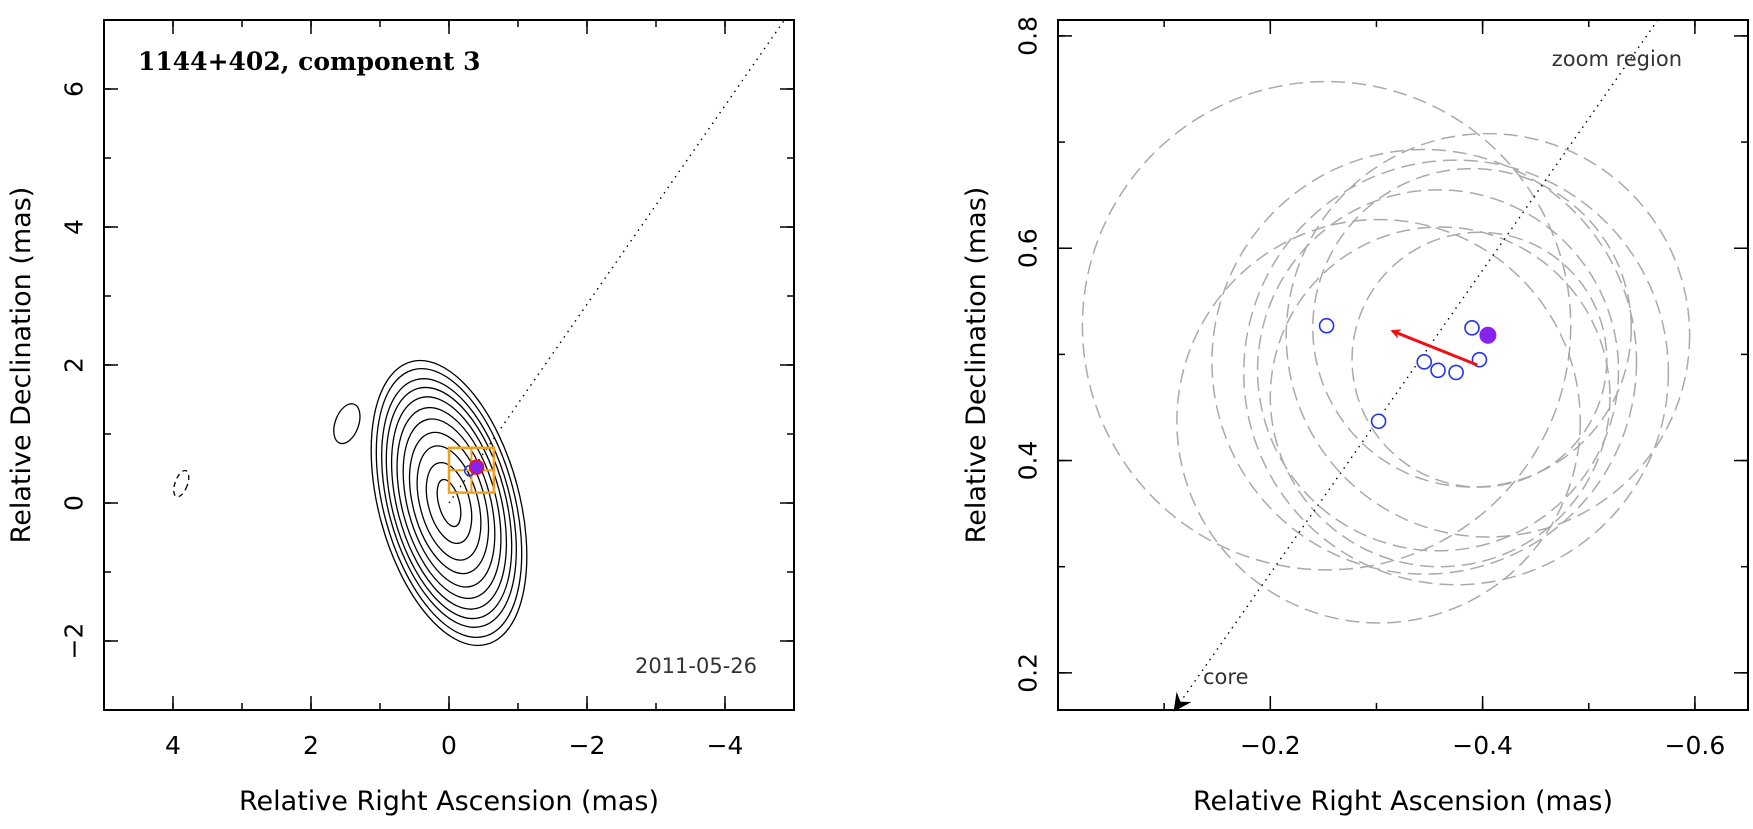 The height and width of the screenshot is (829, 1753). What do you see at coordinates (696, 666) in the screenshot?
I see `epoch-date: 2011-05-26` at bounding box center [696, 666].